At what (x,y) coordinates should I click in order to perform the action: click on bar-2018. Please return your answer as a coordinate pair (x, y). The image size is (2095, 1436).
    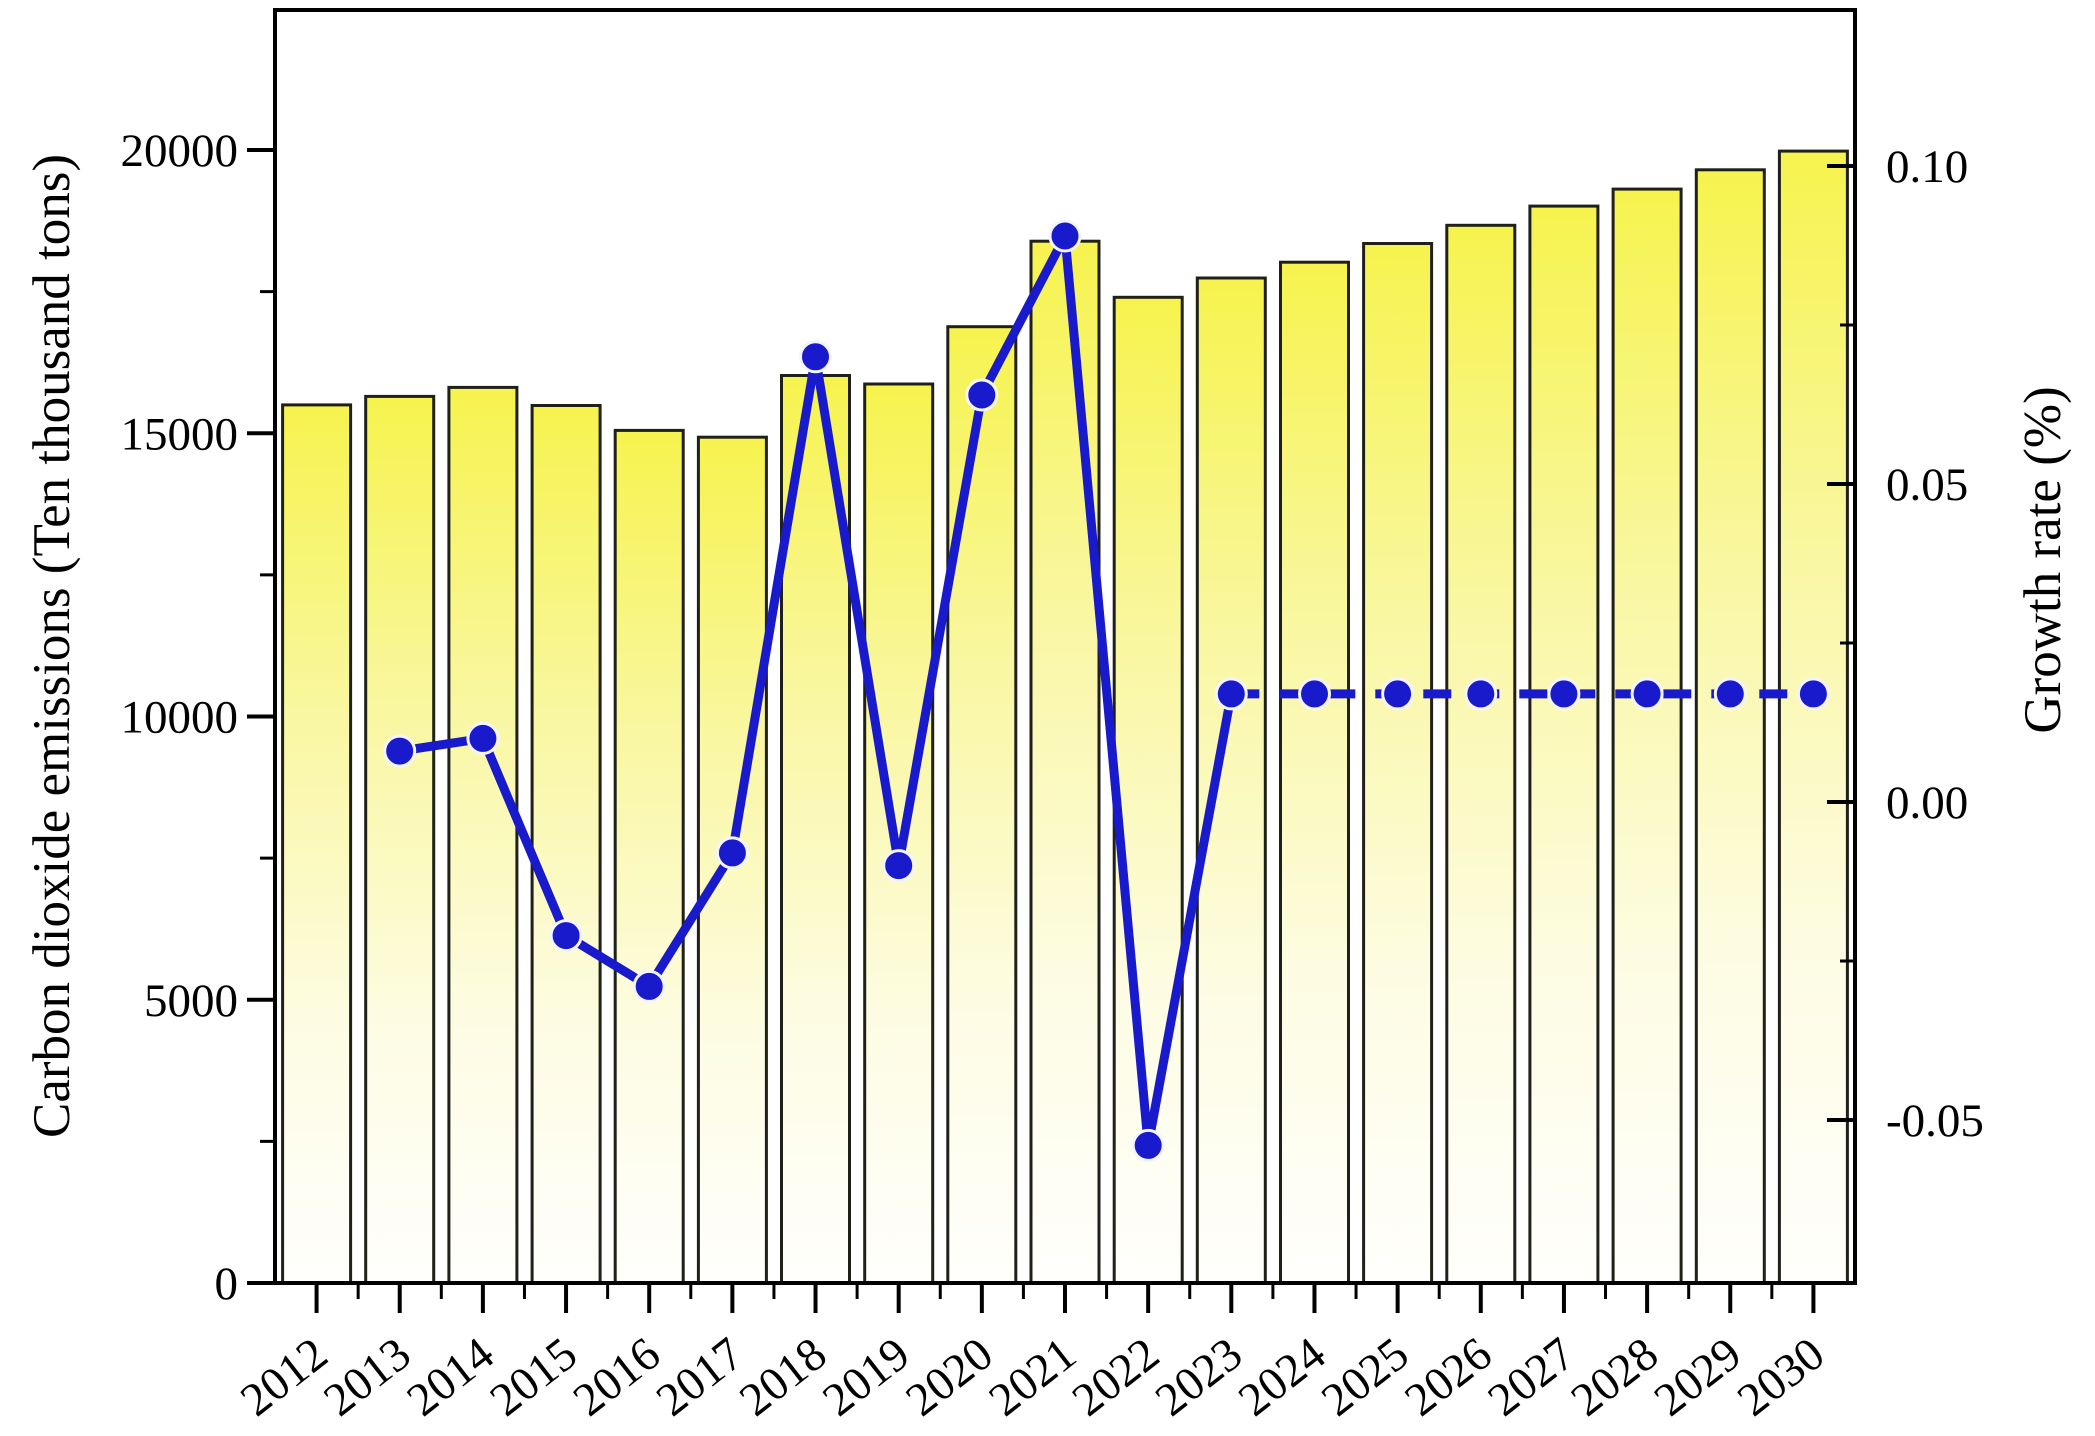
    Looking at the image, I should click on (815, 829).